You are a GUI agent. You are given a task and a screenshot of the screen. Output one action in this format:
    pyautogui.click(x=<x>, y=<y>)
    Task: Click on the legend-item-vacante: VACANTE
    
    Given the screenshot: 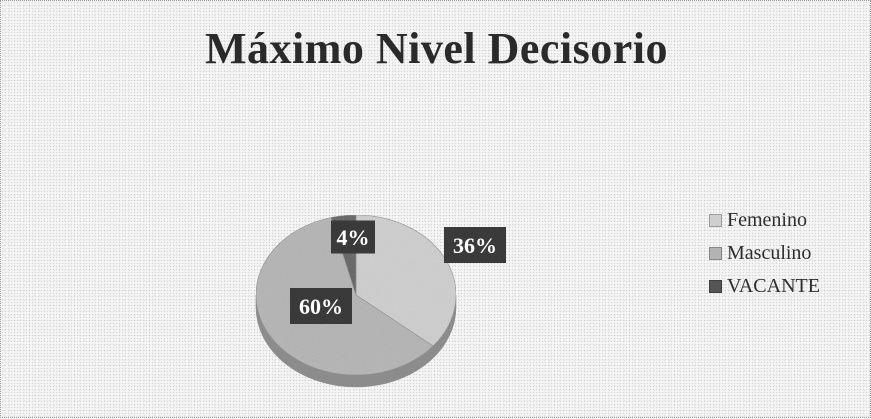 What is the action you would take?
    pyautogui.click(x=764, y=286)
    